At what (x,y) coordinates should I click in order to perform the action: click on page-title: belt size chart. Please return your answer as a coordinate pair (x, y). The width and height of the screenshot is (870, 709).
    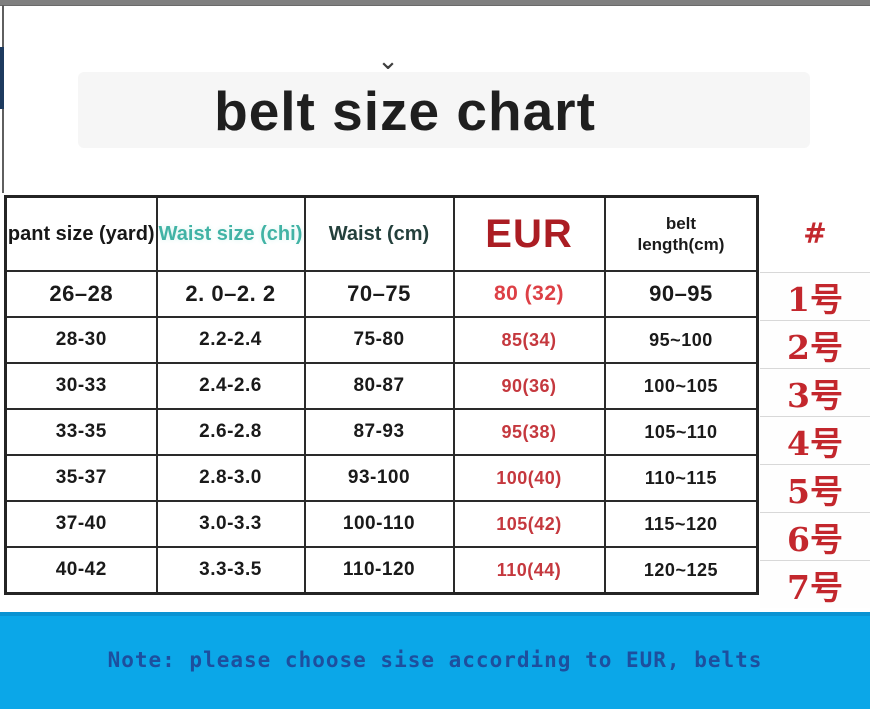
    Looking at the image, I should click on (405, 111).